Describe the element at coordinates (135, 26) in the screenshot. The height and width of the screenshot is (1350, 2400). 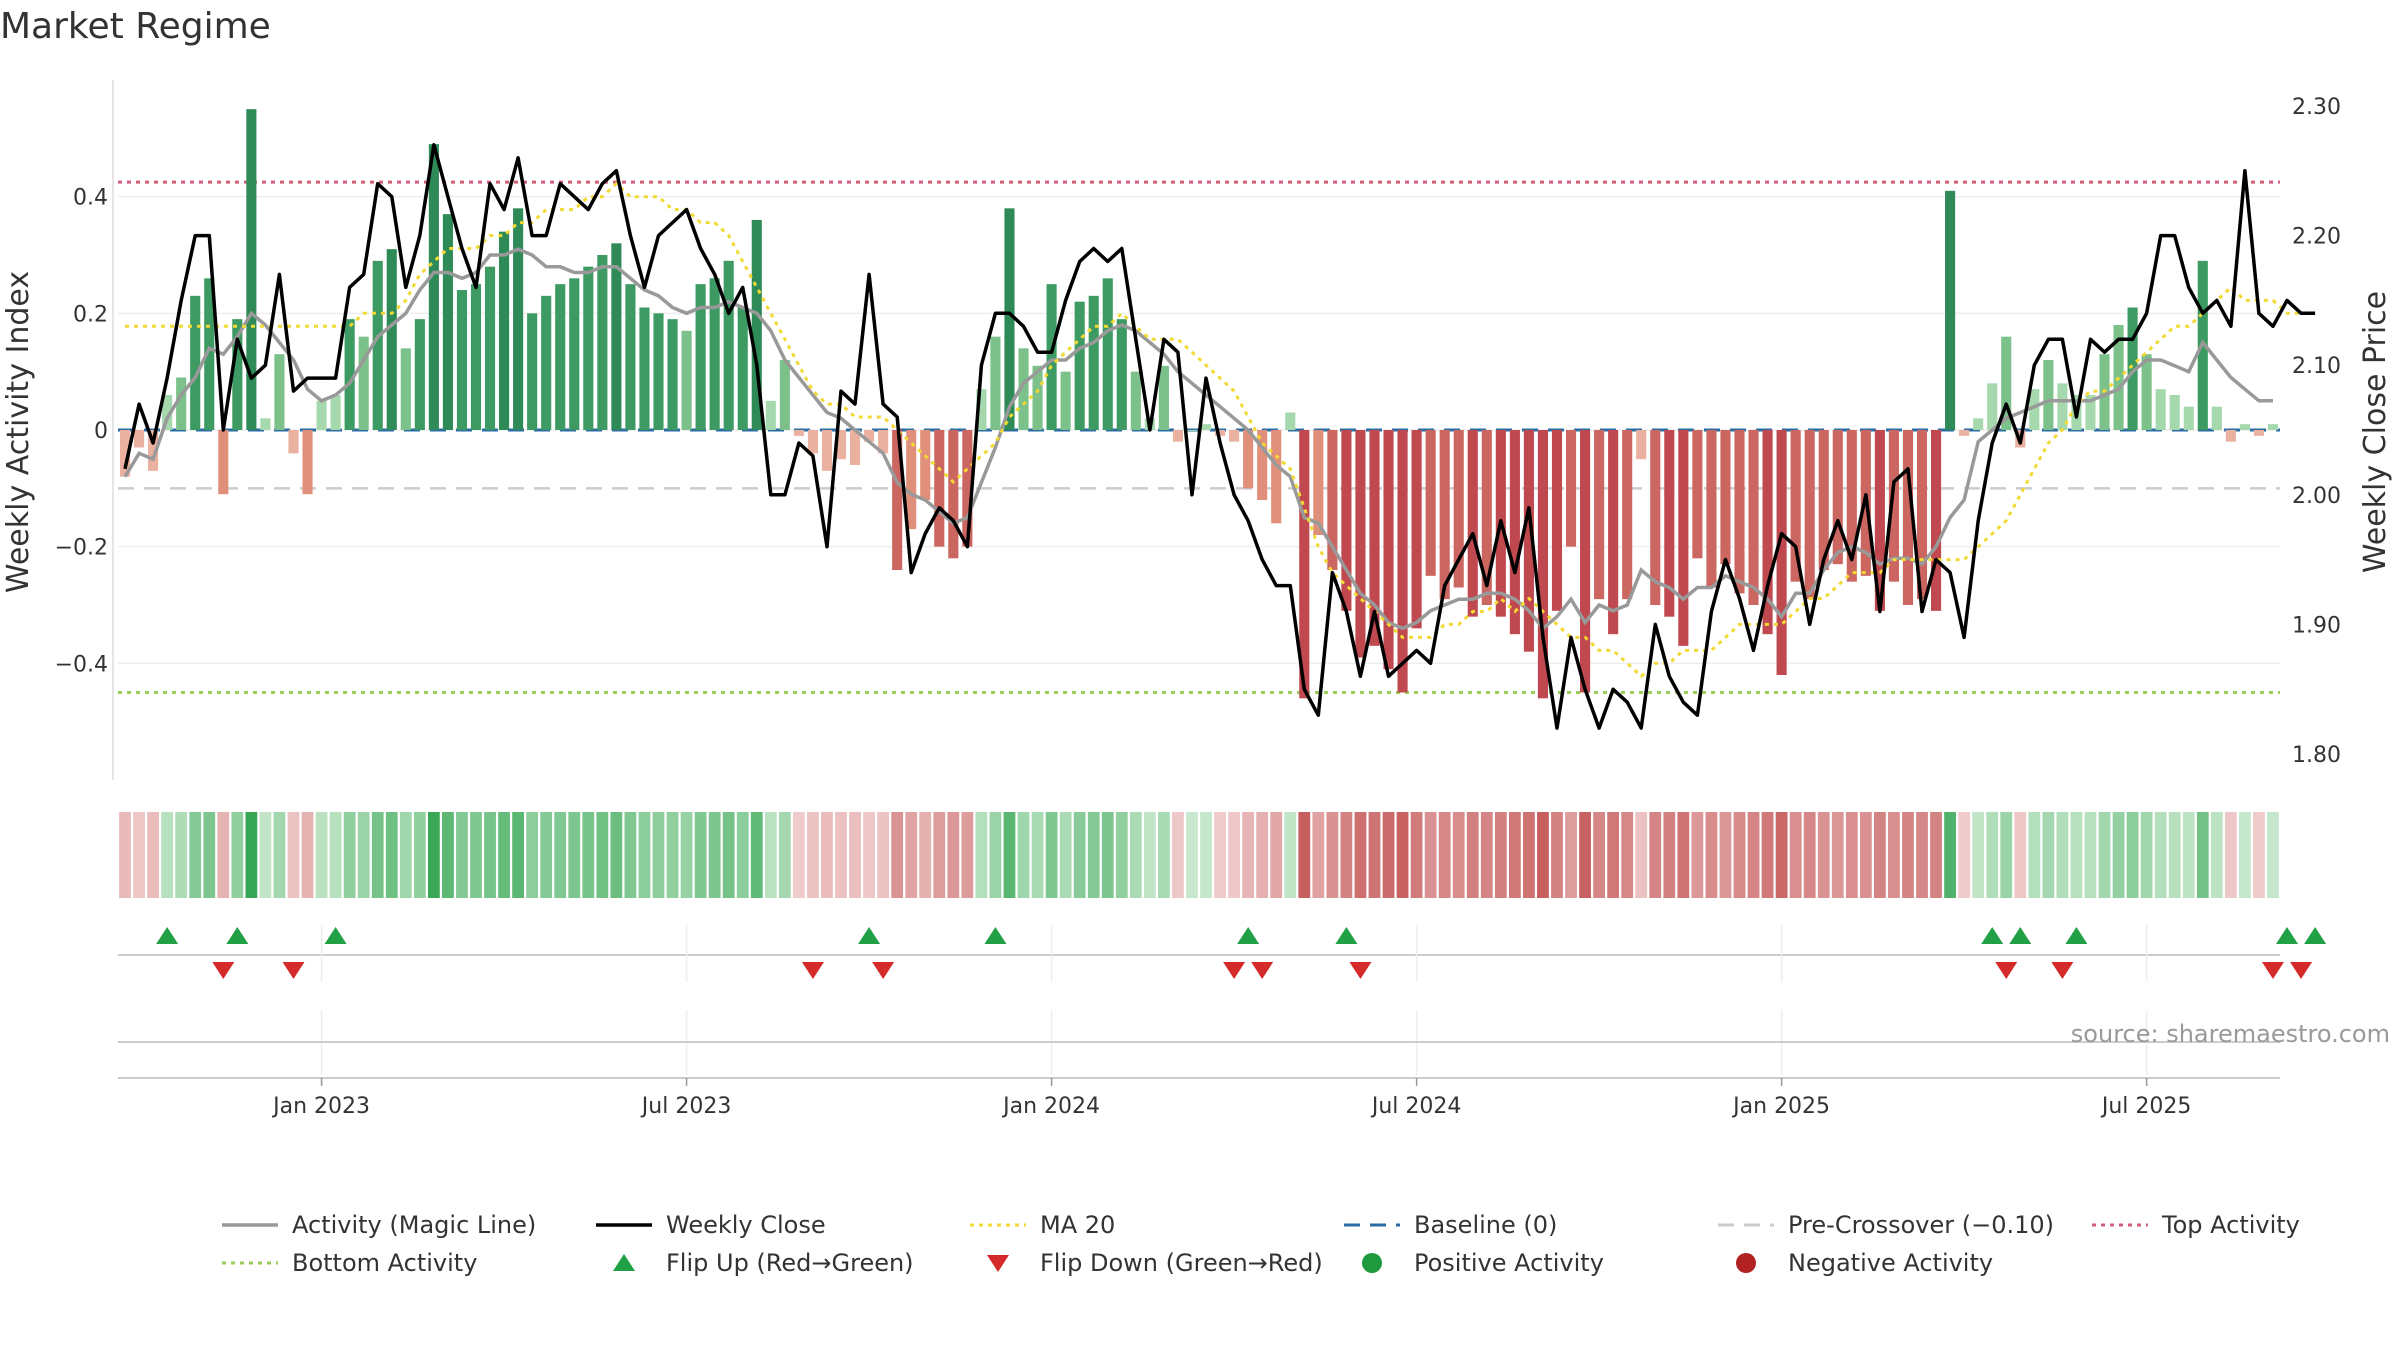
I see `chart-title: Market Regime` at that location.